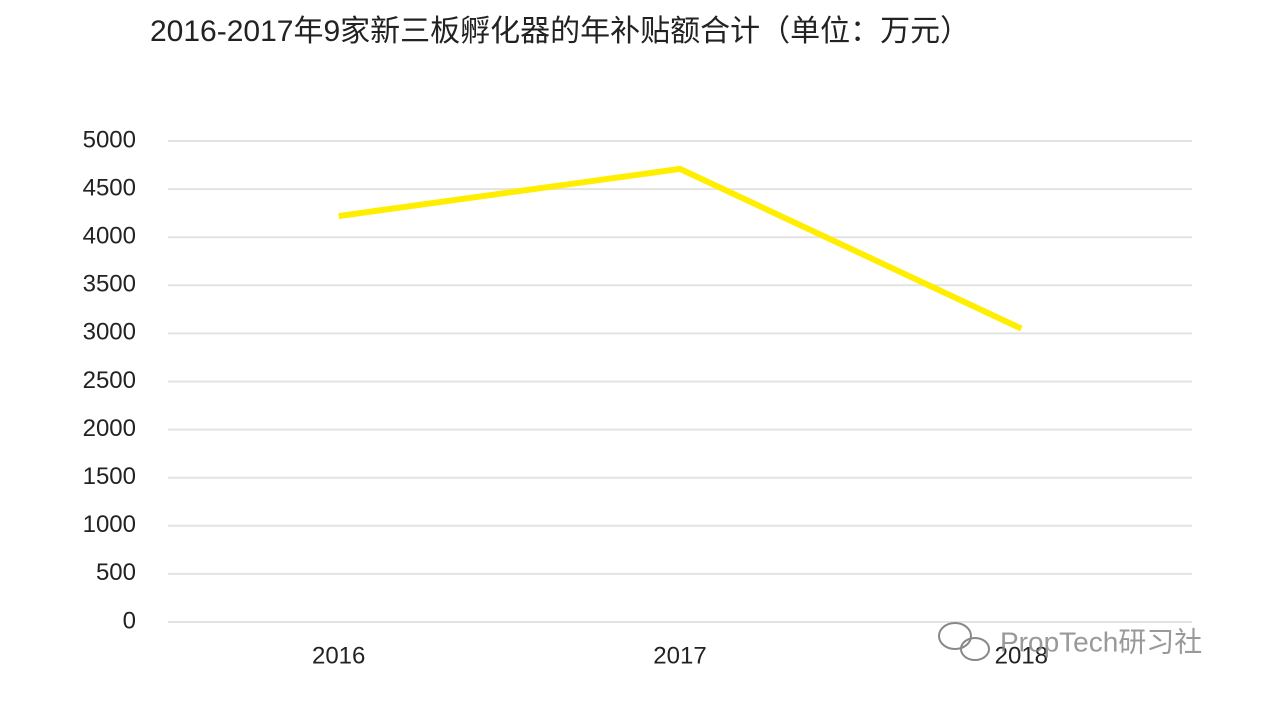 This screenshot has height=703, width=1280. What do you see at coordinates (109, 476) in the screenshot?
I see `y-tick-label: 1500` at bounding box center [109, 476].